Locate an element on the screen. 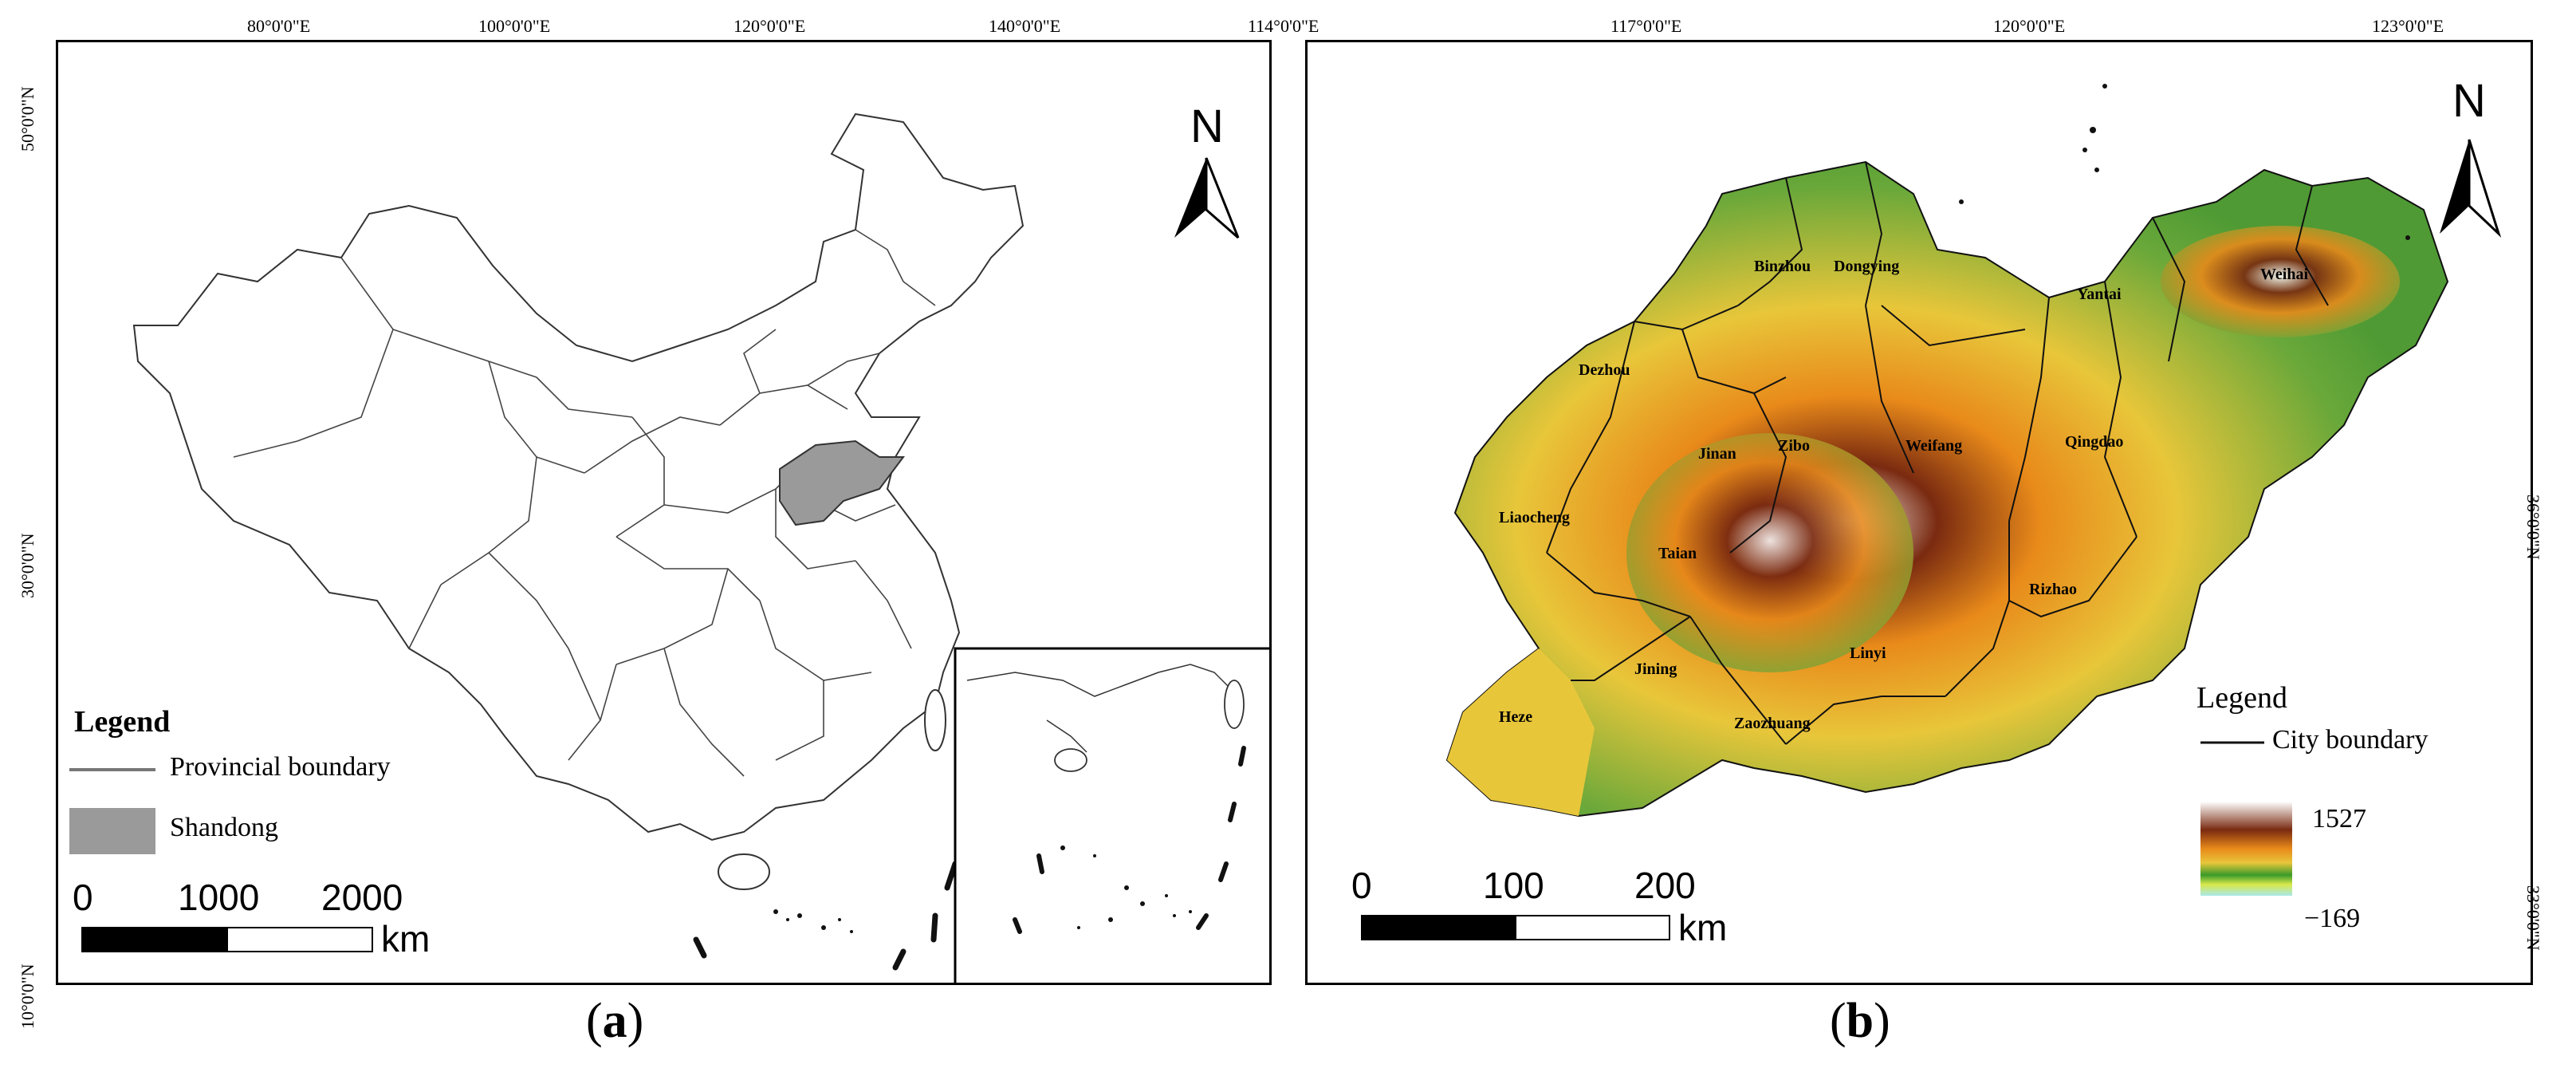 Image resolution: width=2576 pixels, height=1072 pixels. inset-islands is located at coordinates (1126, 887).